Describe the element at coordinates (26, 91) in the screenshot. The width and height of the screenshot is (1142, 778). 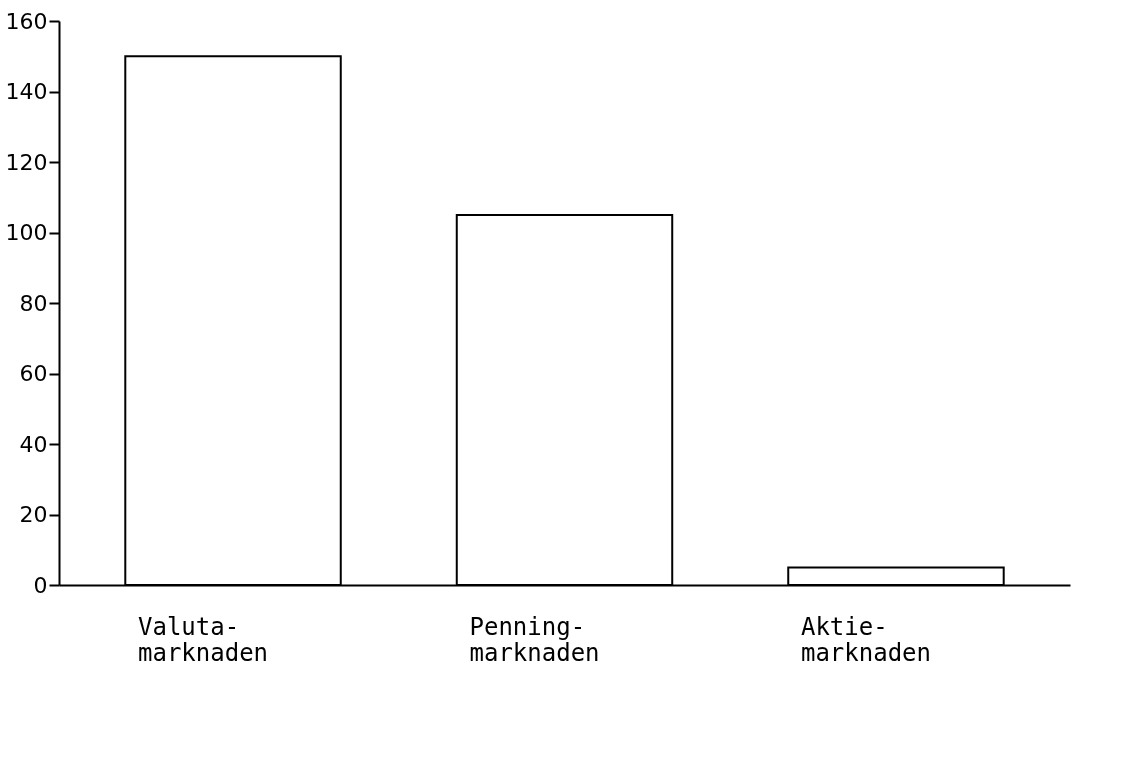
I see `y-tick-label: 140` at that location.